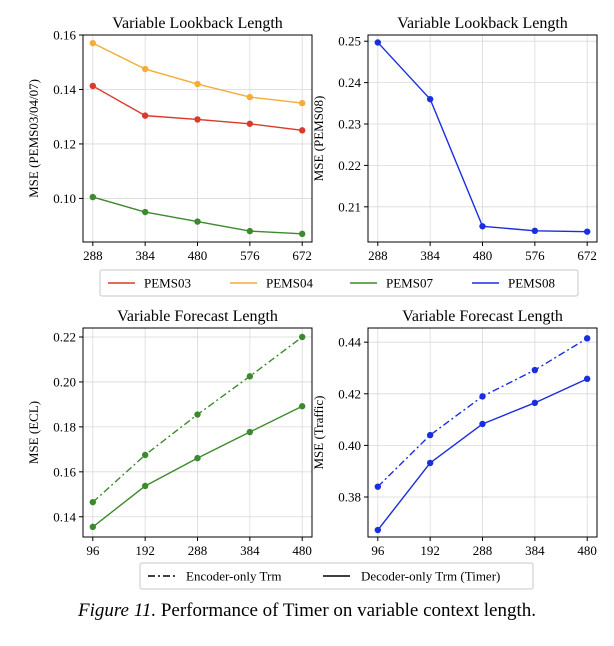 Image resolution: width=614 pixels, height=646 pixels. I want to click on legend-label: PEMS07, so click(409, 283).